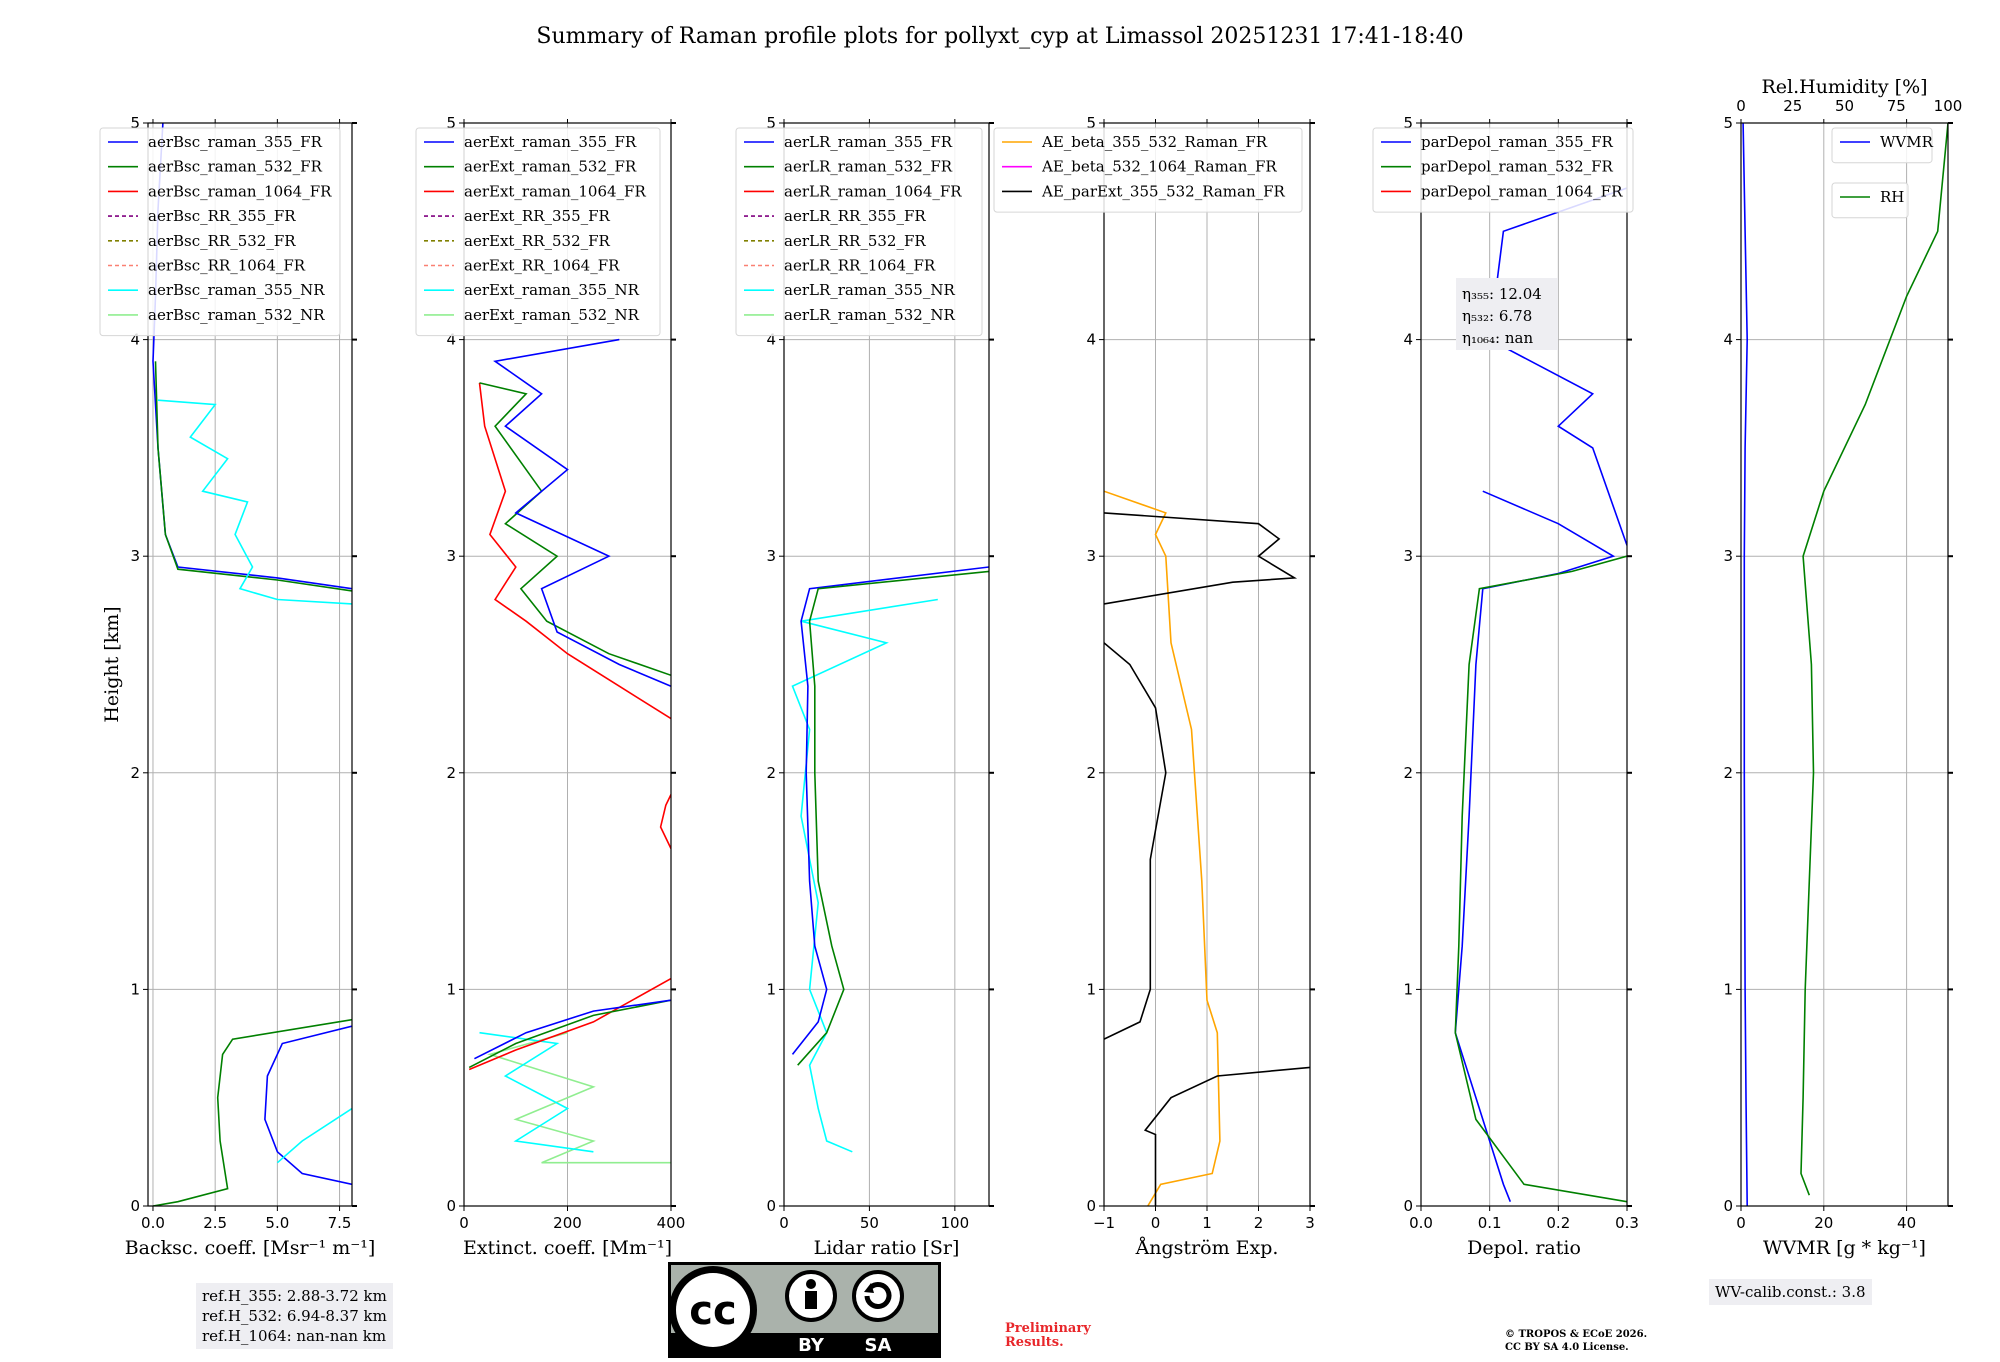 Image resolution: width=2000 pixels, height=1362 pixels. What do you see at coordinates (1517, 142) in the screenshot?
I see `legend-label: parDepol_raman_355_FR` at bounding box center [1517, 142].